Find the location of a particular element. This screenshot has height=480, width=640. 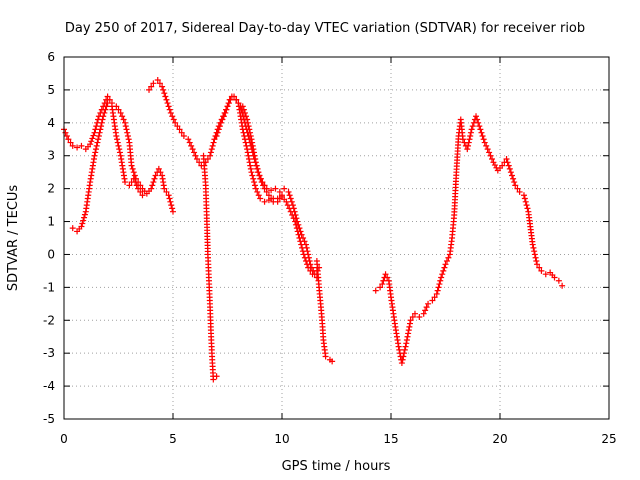

x-tick-label: 10 is located at coordinates (281, 439).